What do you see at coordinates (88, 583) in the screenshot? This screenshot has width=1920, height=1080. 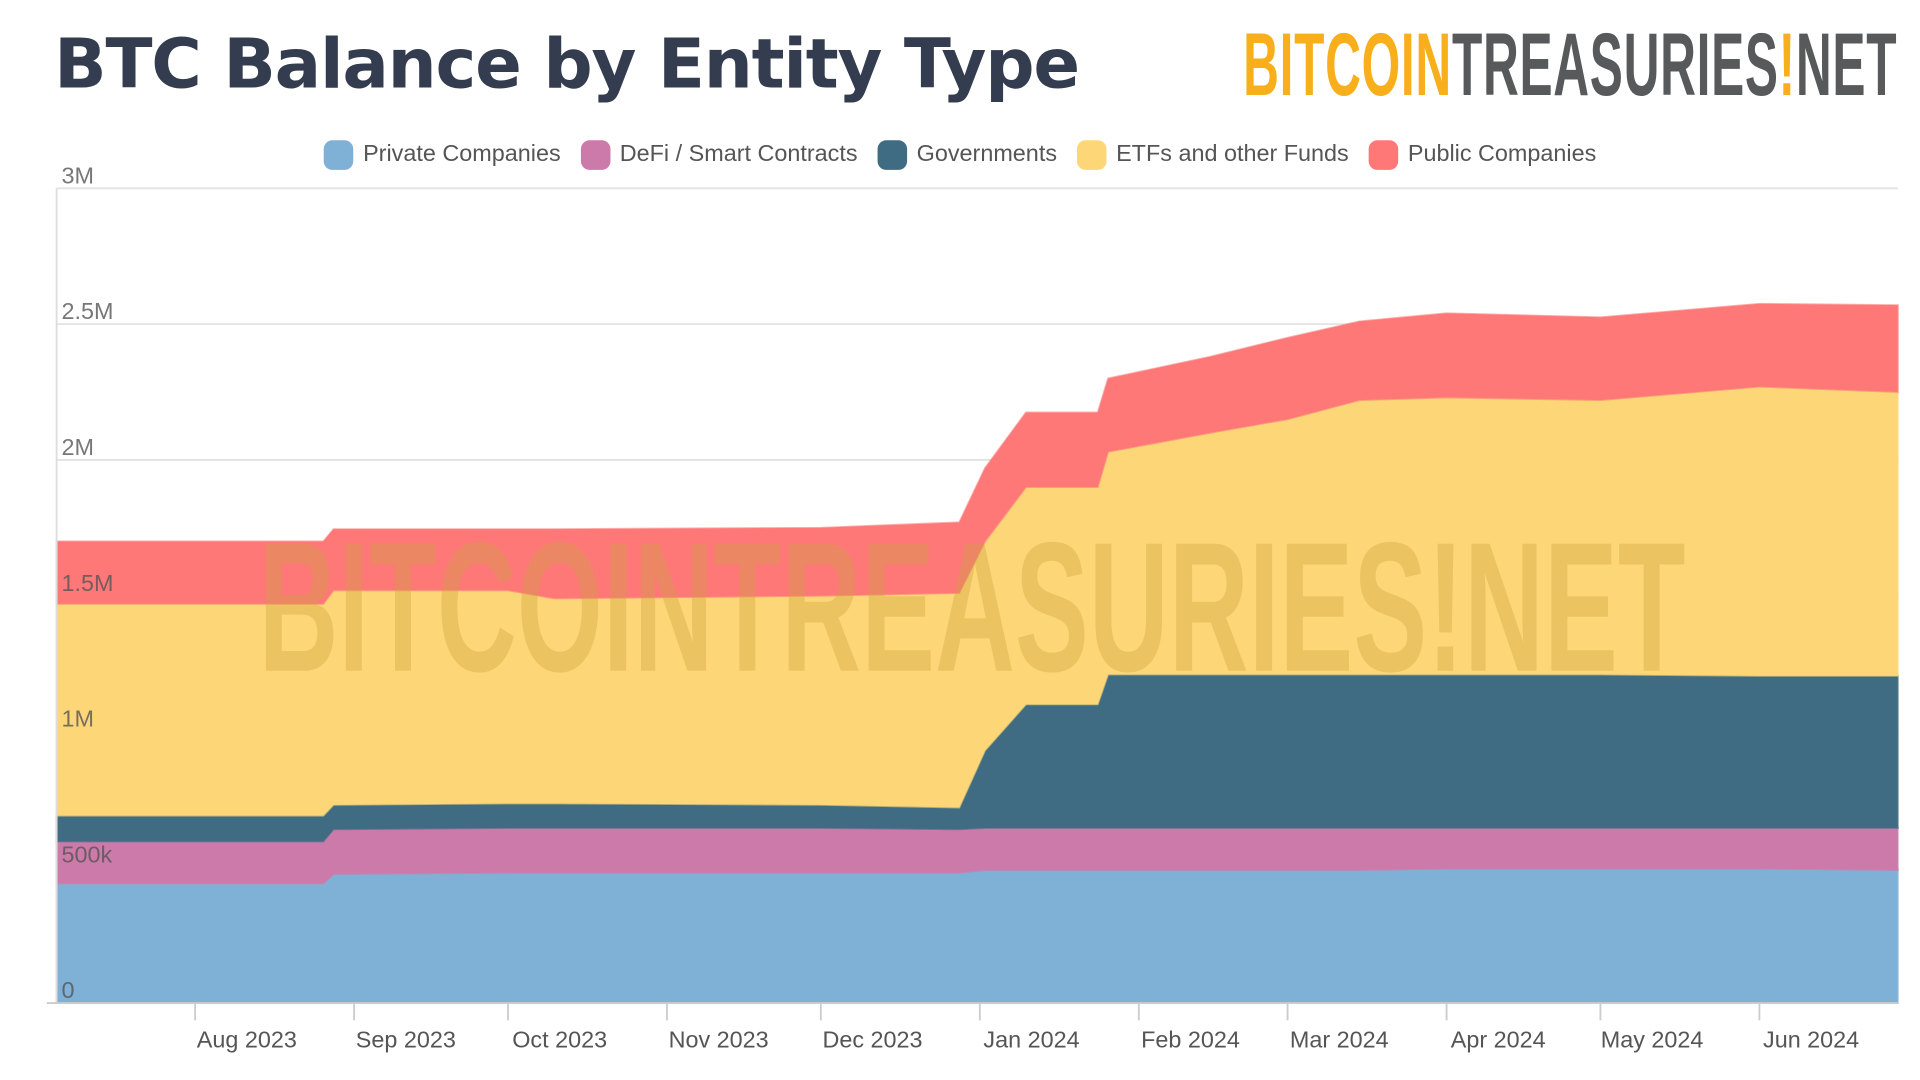 I see `y-tick-label: 1.5M` at bounding box center [88, 583].